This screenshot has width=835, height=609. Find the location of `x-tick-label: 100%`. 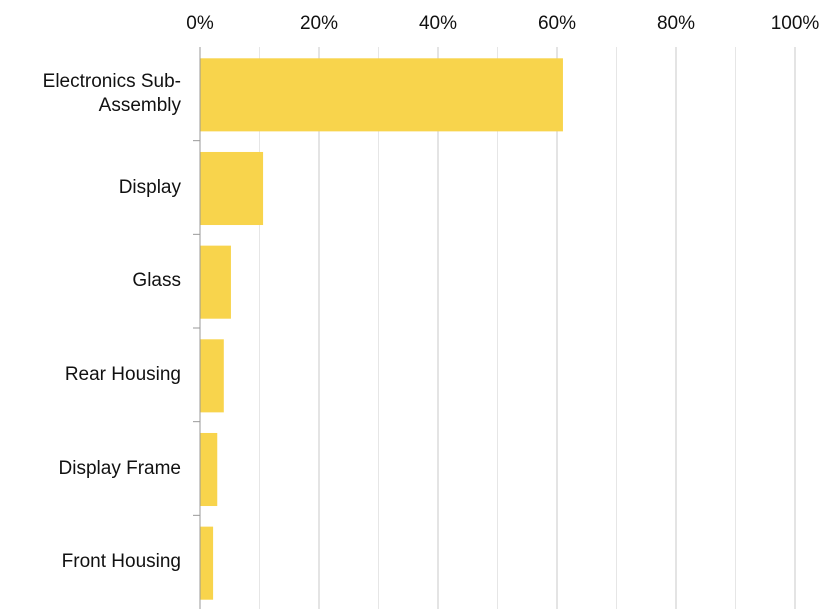

x-tick-label: 100% is located at coordinates (795, 23).